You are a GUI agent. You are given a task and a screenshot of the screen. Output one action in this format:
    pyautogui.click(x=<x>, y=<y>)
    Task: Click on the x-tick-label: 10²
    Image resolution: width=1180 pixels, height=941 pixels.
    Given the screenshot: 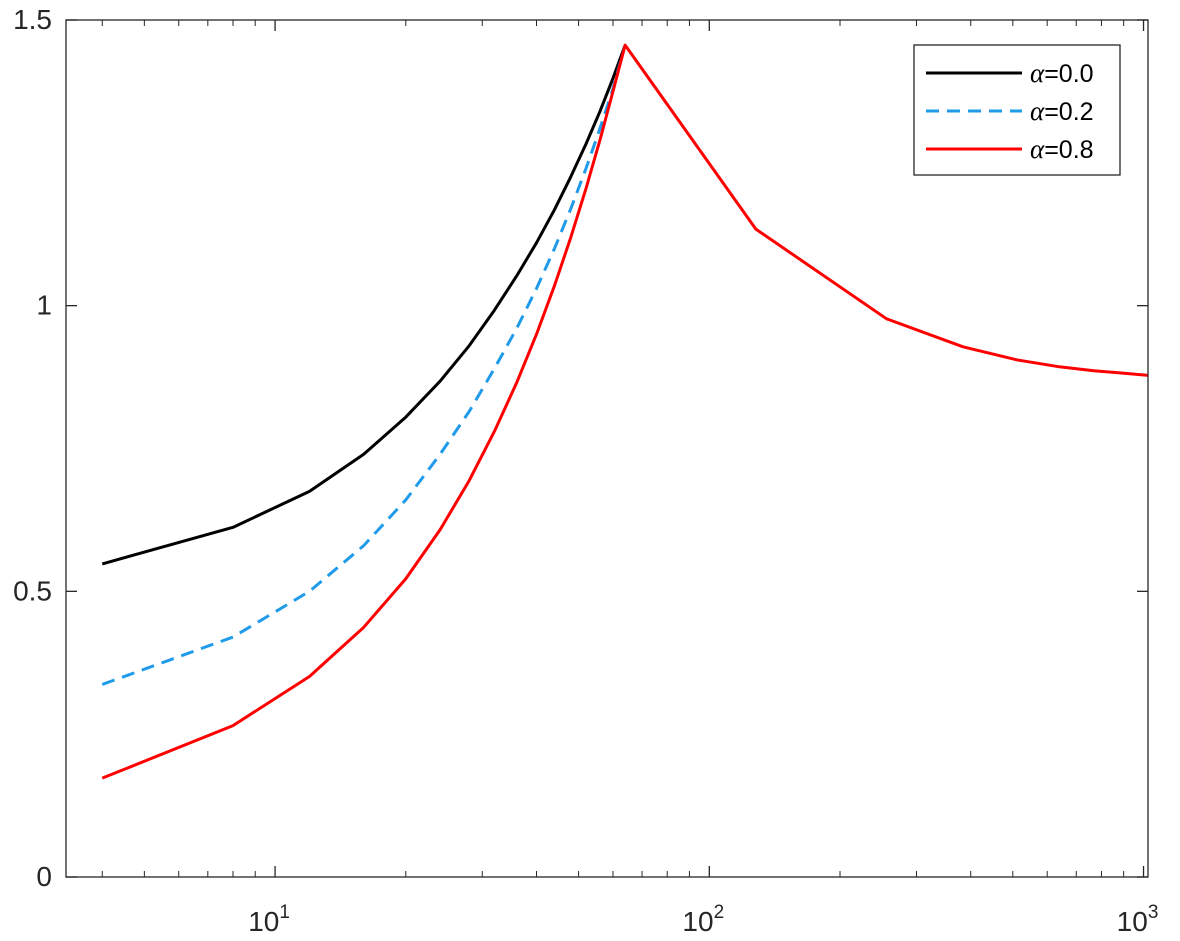 What is the action you would take?
    pyautogui.click(x=703, y=919)
    